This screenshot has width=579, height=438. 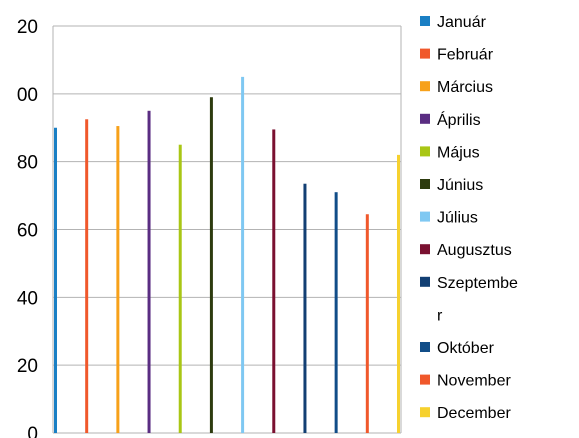 I want to click on y-tick-label: 40, so click(x=27, y=298).